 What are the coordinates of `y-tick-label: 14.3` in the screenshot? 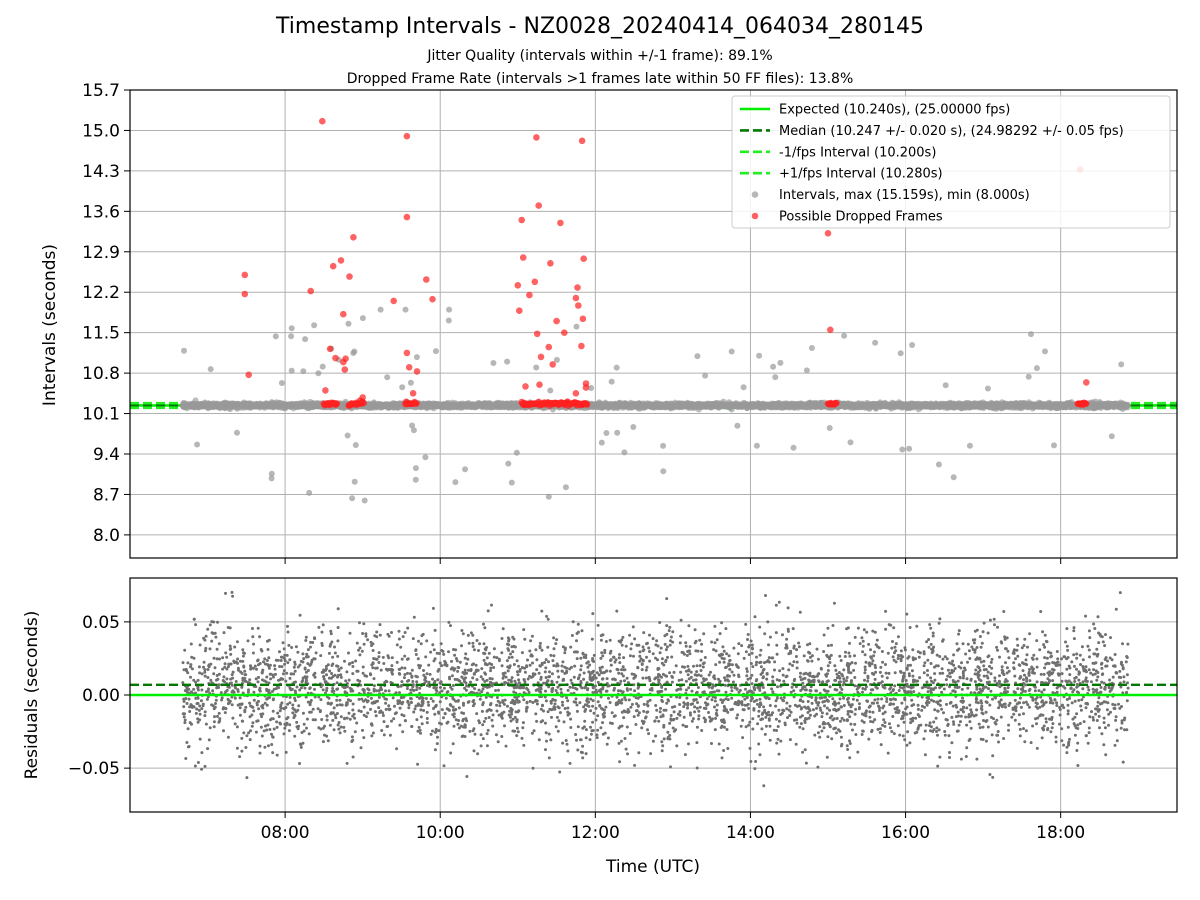 It's located at (101, 172).